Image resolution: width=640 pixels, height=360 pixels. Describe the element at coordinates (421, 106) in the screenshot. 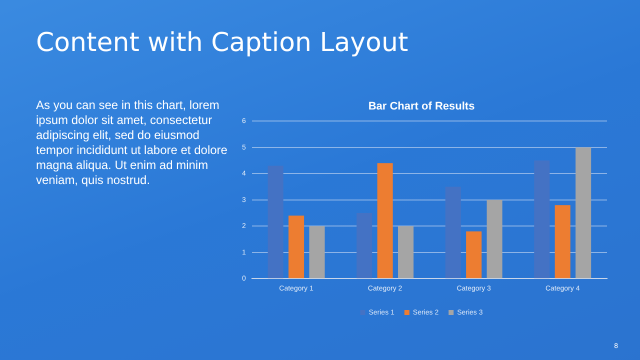

I see `chart-title: Bar Chart of Results` at that location.